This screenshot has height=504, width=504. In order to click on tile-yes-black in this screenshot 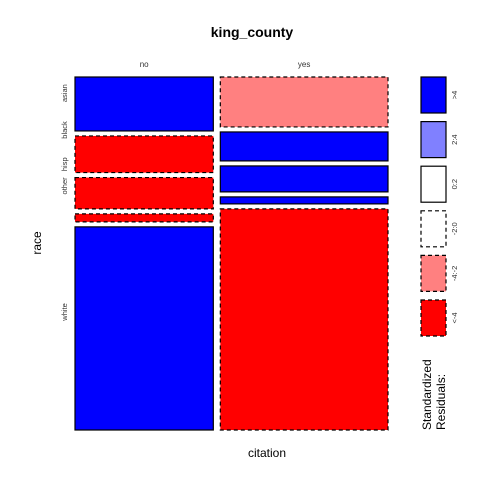, I will do `click(304, 146)`.